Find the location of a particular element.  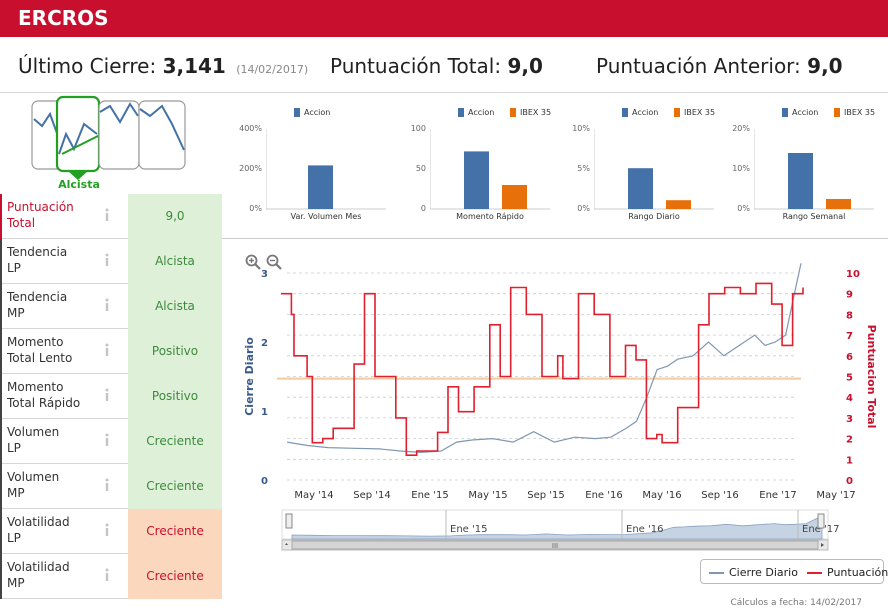

zoom-in-icon is located at coordinates (253, 262).